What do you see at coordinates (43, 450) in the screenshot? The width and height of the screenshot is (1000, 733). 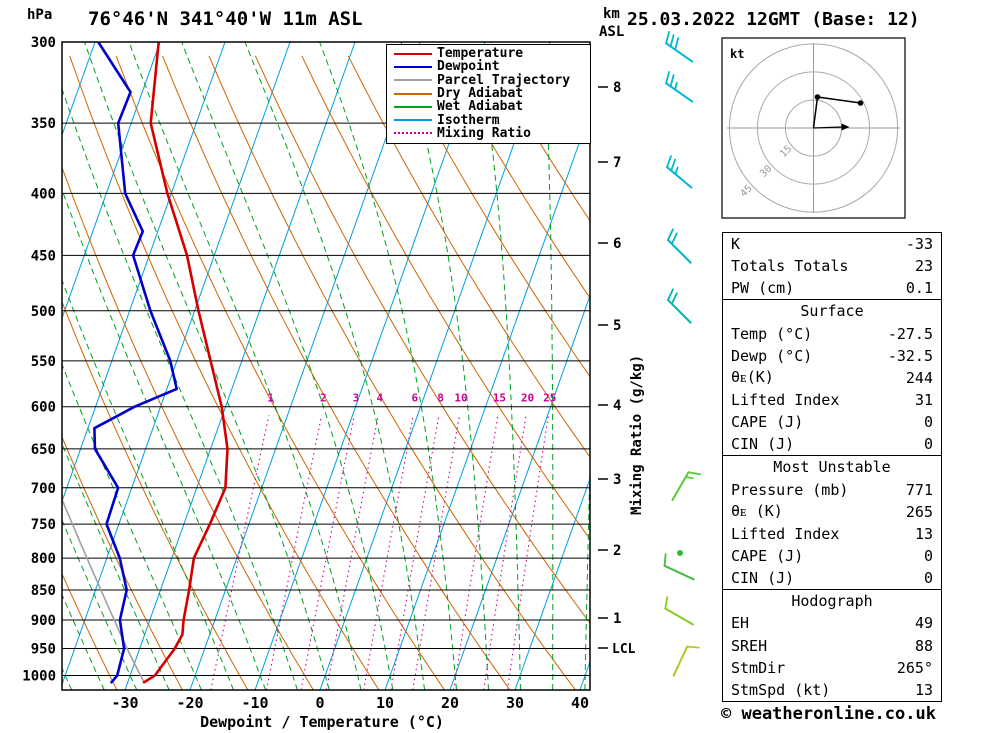 I see `svg-text: 650` at bounding box center [43, 450].